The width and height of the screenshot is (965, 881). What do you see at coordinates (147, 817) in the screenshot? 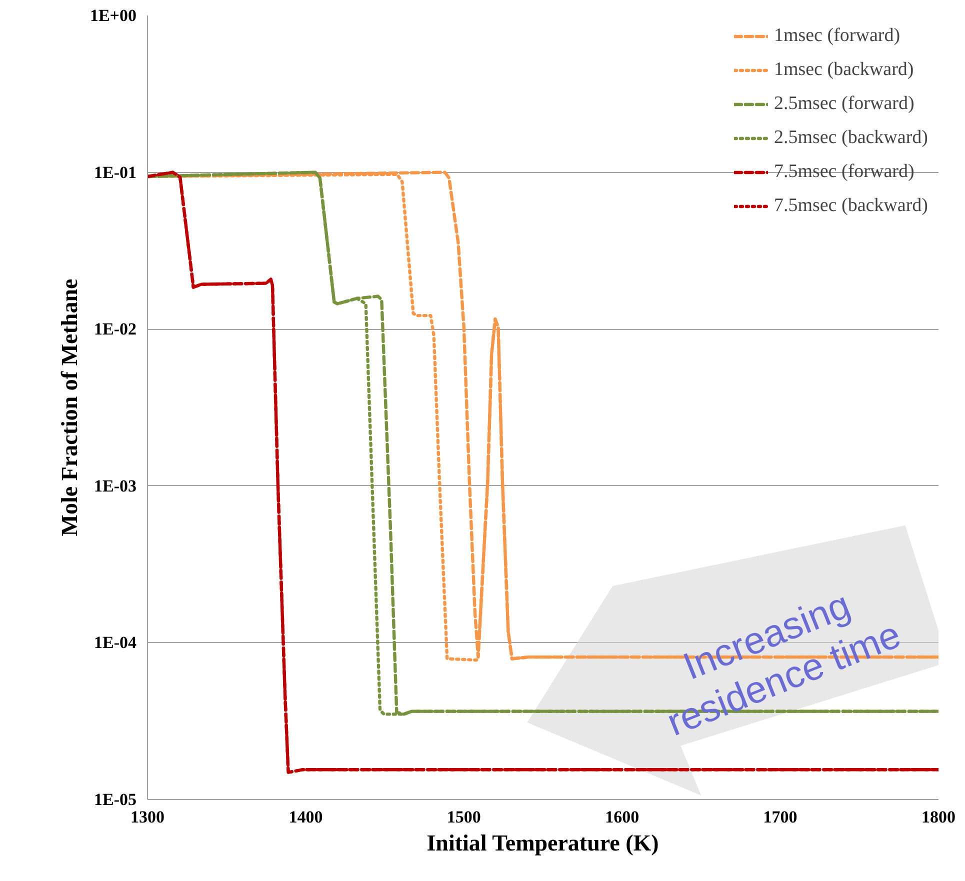
I see `x-tick-label: 1300` at bounding box center [147, 817].